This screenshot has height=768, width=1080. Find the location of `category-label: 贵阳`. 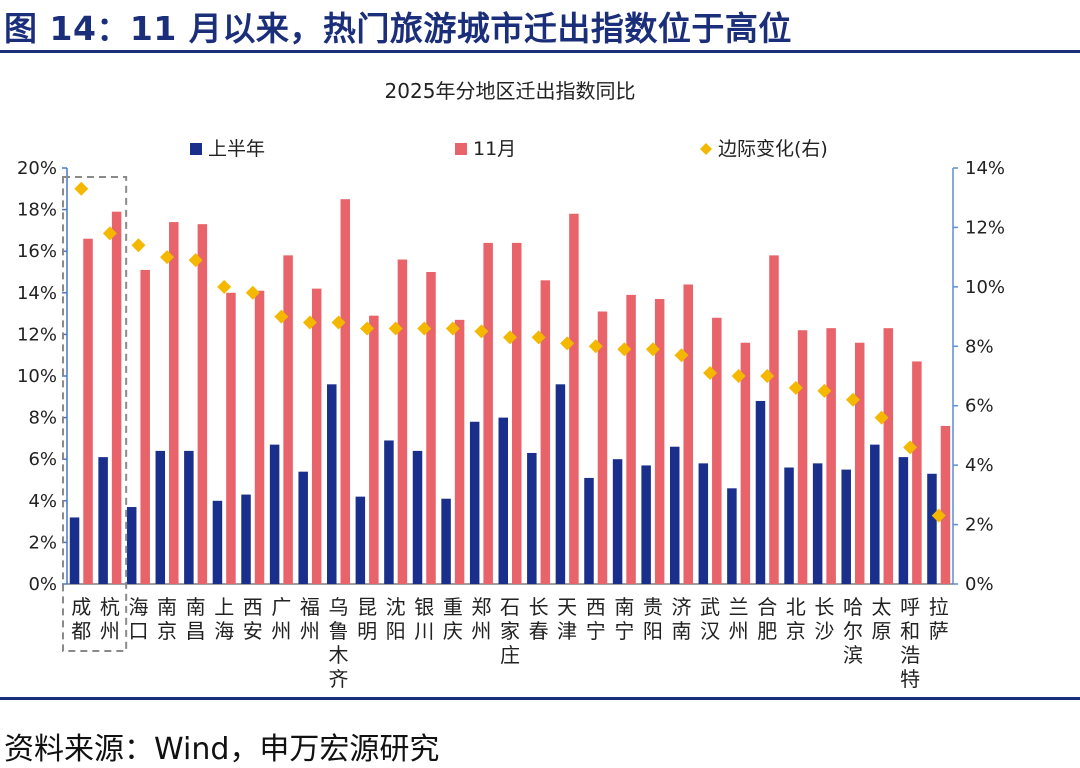

category-label: 贵阳 is located at coordinates (653, 619).